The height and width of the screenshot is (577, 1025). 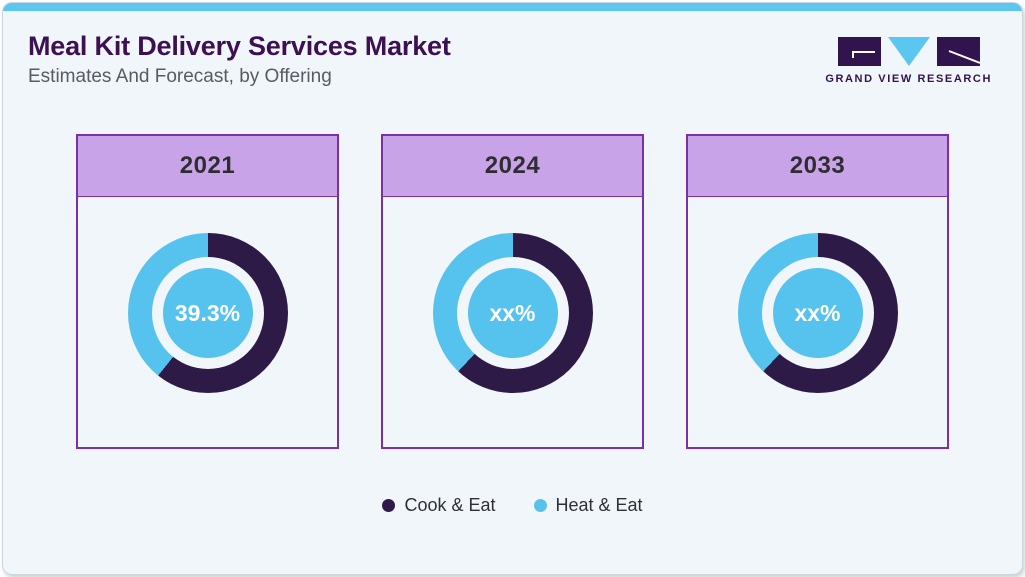 What do you see at coordinates (859, 51) in the screenshot?
I see `logo-g-icon` at bounding box center [859, 51].